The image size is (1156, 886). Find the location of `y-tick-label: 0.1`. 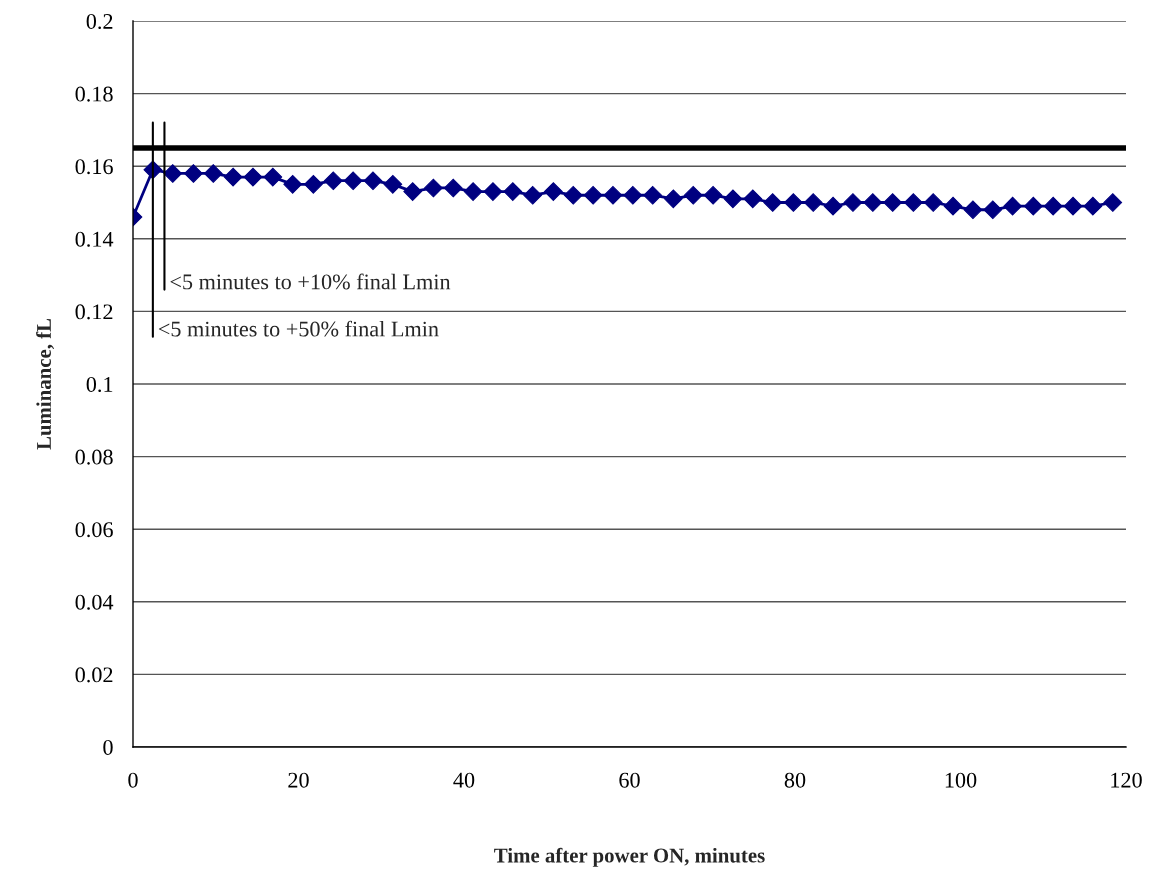

y-tick-label: 0.1 is located at coordinates (99, 384).